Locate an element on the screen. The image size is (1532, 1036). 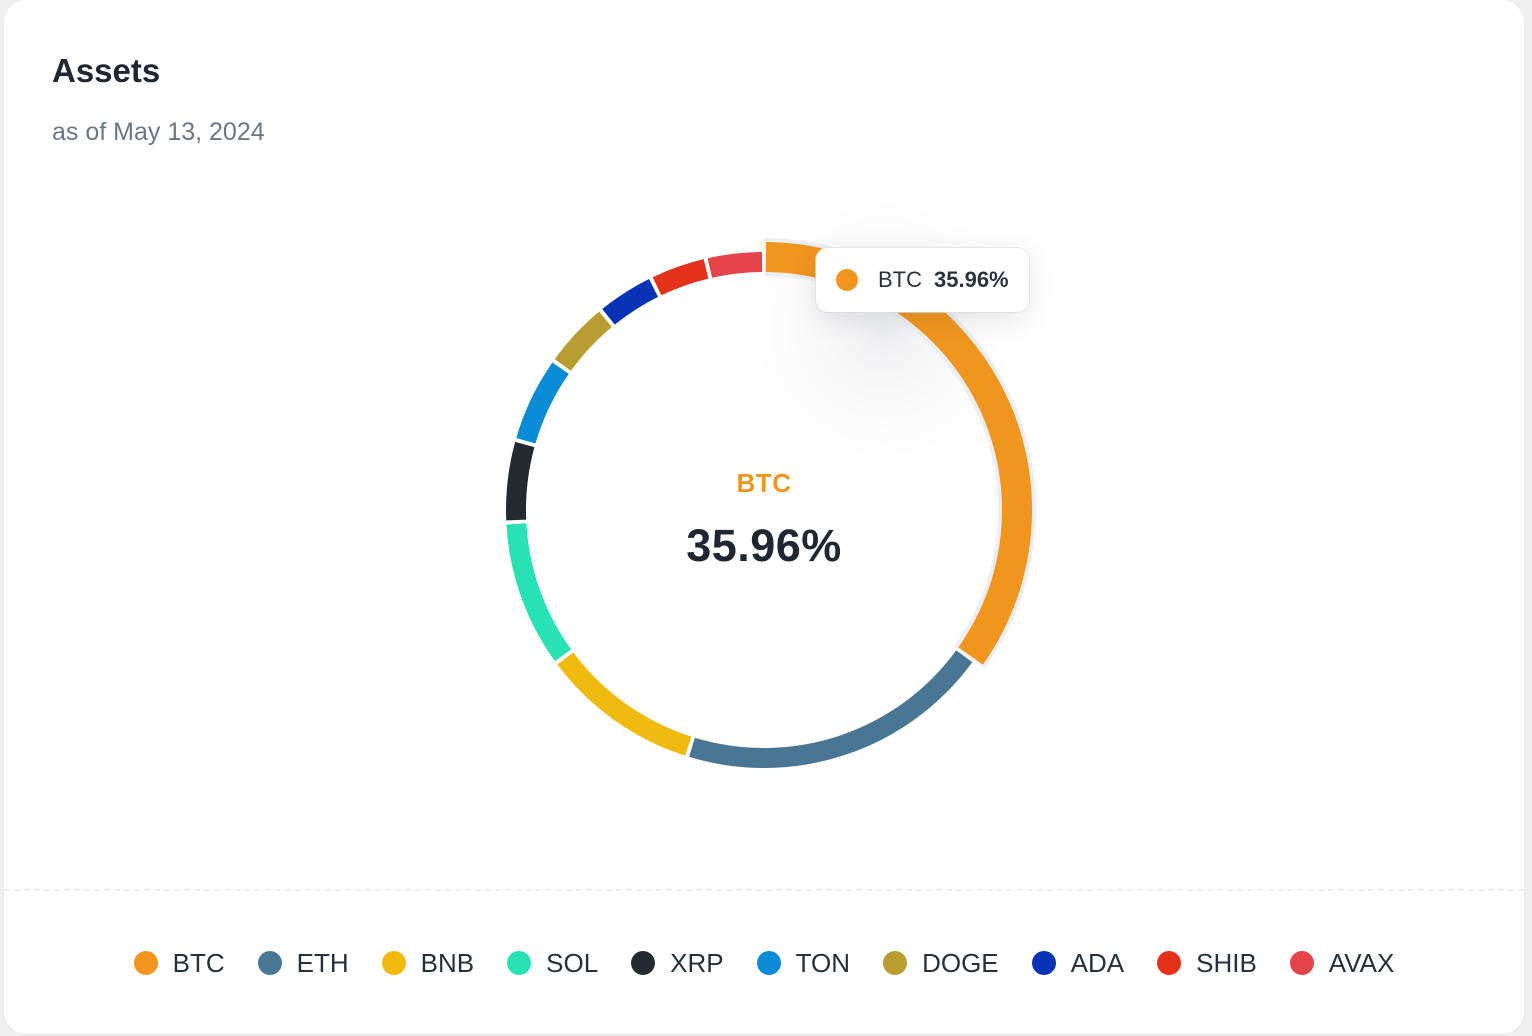
legend-item-ada: ADA is located at coordinates (1078, 963).